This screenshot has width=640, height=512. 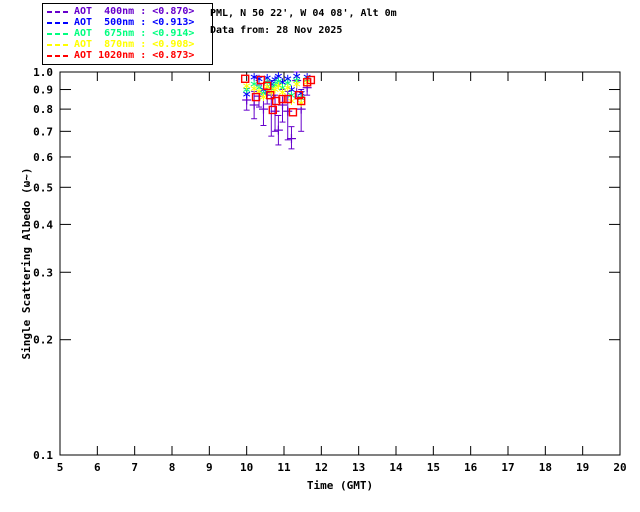 I want to click on x-tick-label: 7, so click(x=134, y=467).